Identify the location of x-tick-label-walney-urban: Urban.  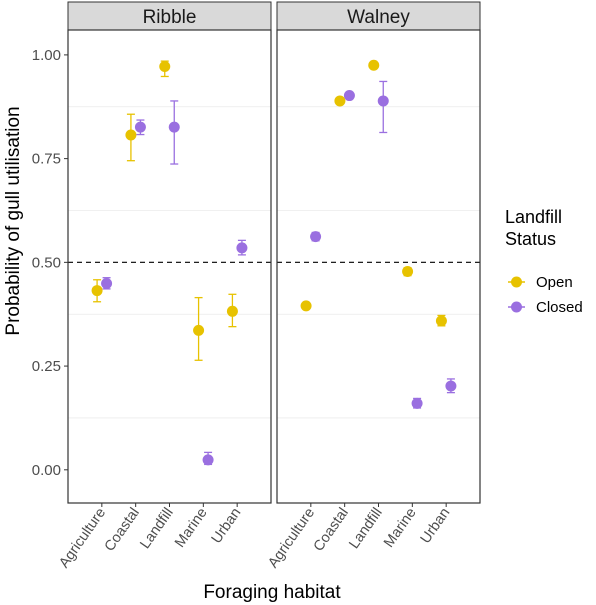
(436, 526).